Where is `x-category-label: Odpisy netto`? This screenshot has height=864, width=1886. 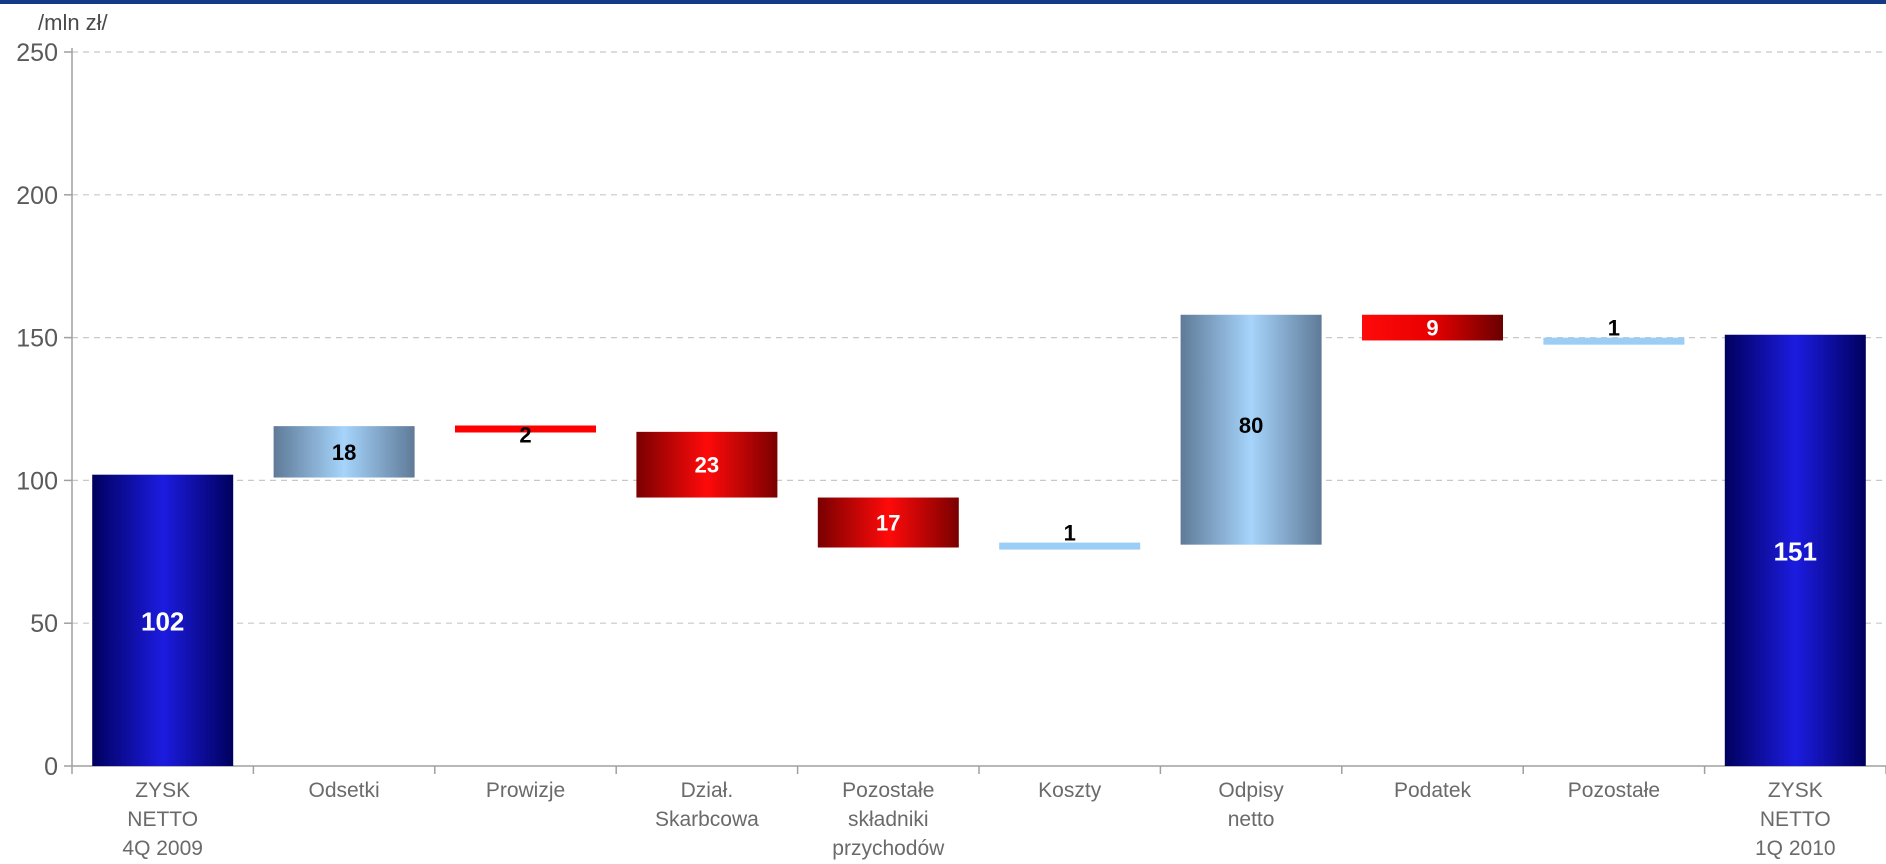
x-category-label: Odpisy netto is located at coordinates (1251, 805).